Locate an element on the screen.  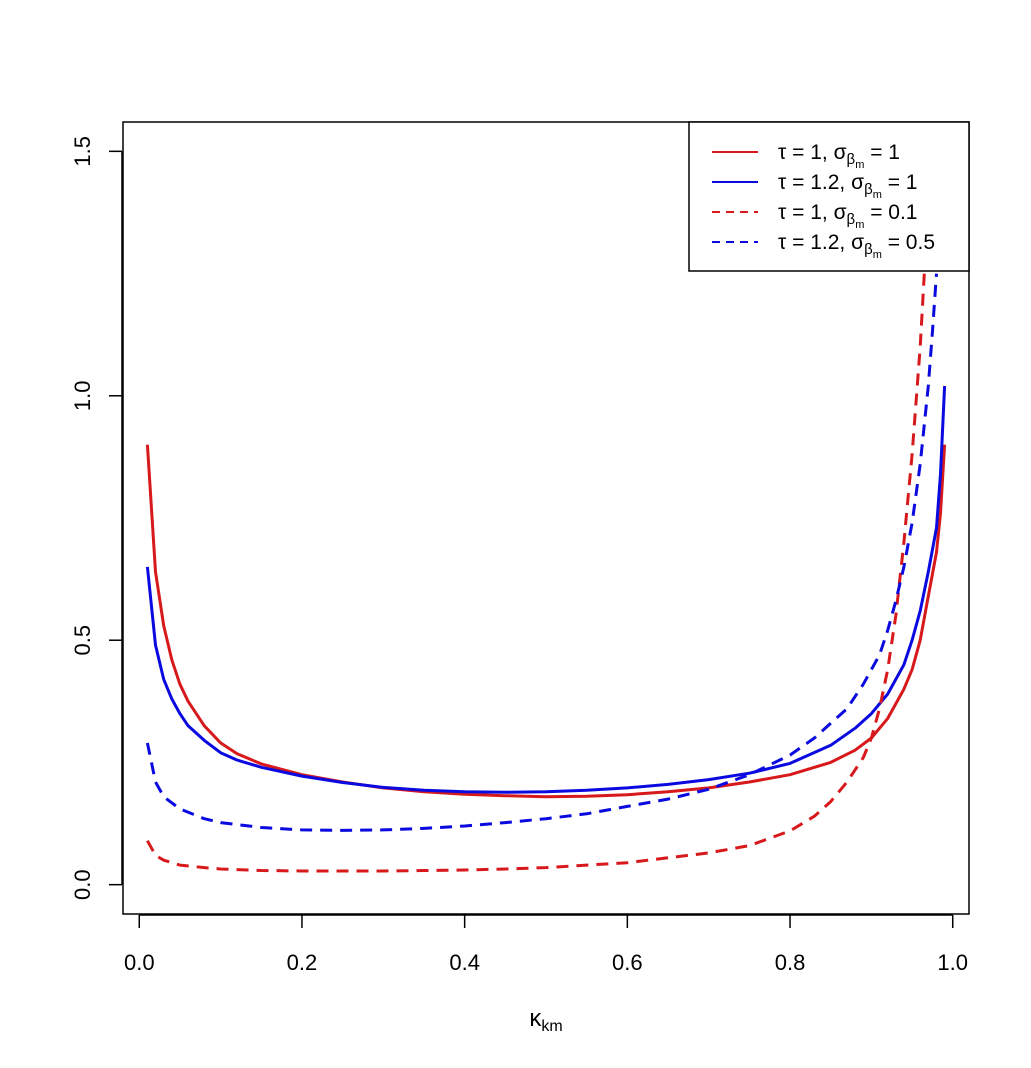
x-tick-label: 1.0 is located at coordinates (952, 962).